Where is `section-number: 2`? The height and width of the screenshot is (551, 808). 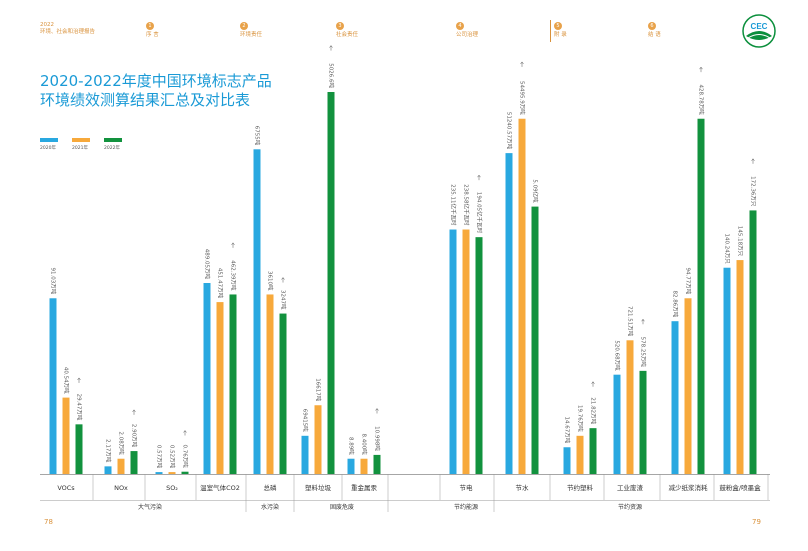
section-number: 2 is located at coordinates (244, 26).